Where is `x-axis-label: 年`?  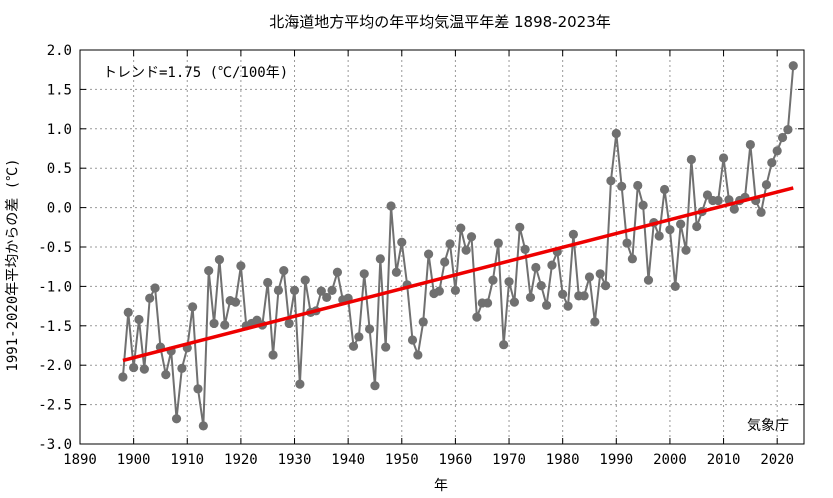 x-axis-label: 年 is located at coordinates (441, 486).